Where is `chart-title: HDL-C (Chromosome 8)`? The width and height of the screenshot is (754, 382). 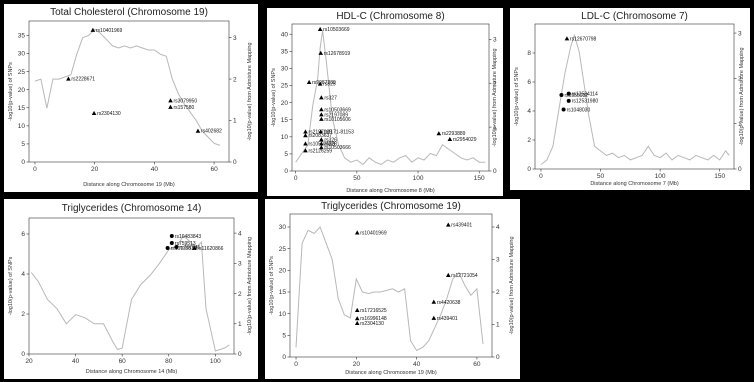 chart-title: HDL-C (Chromosome 8) is located at coordinates (390, 16).